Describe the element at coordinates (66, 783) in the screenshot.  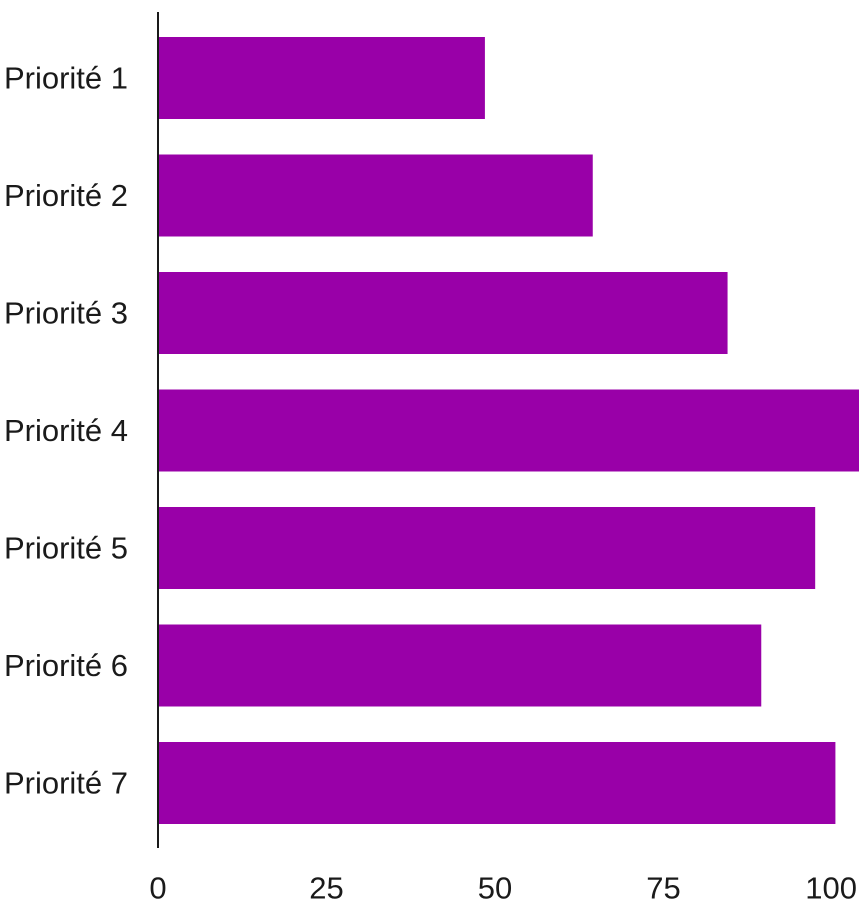
I see `category-label: Priorité 7` at that location.